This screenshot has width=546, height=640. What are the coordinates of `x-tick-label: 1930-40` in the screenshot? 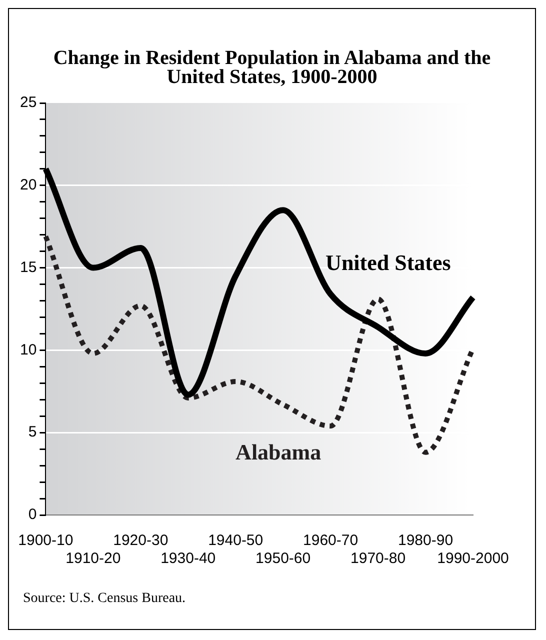 It's located at (188, 559).